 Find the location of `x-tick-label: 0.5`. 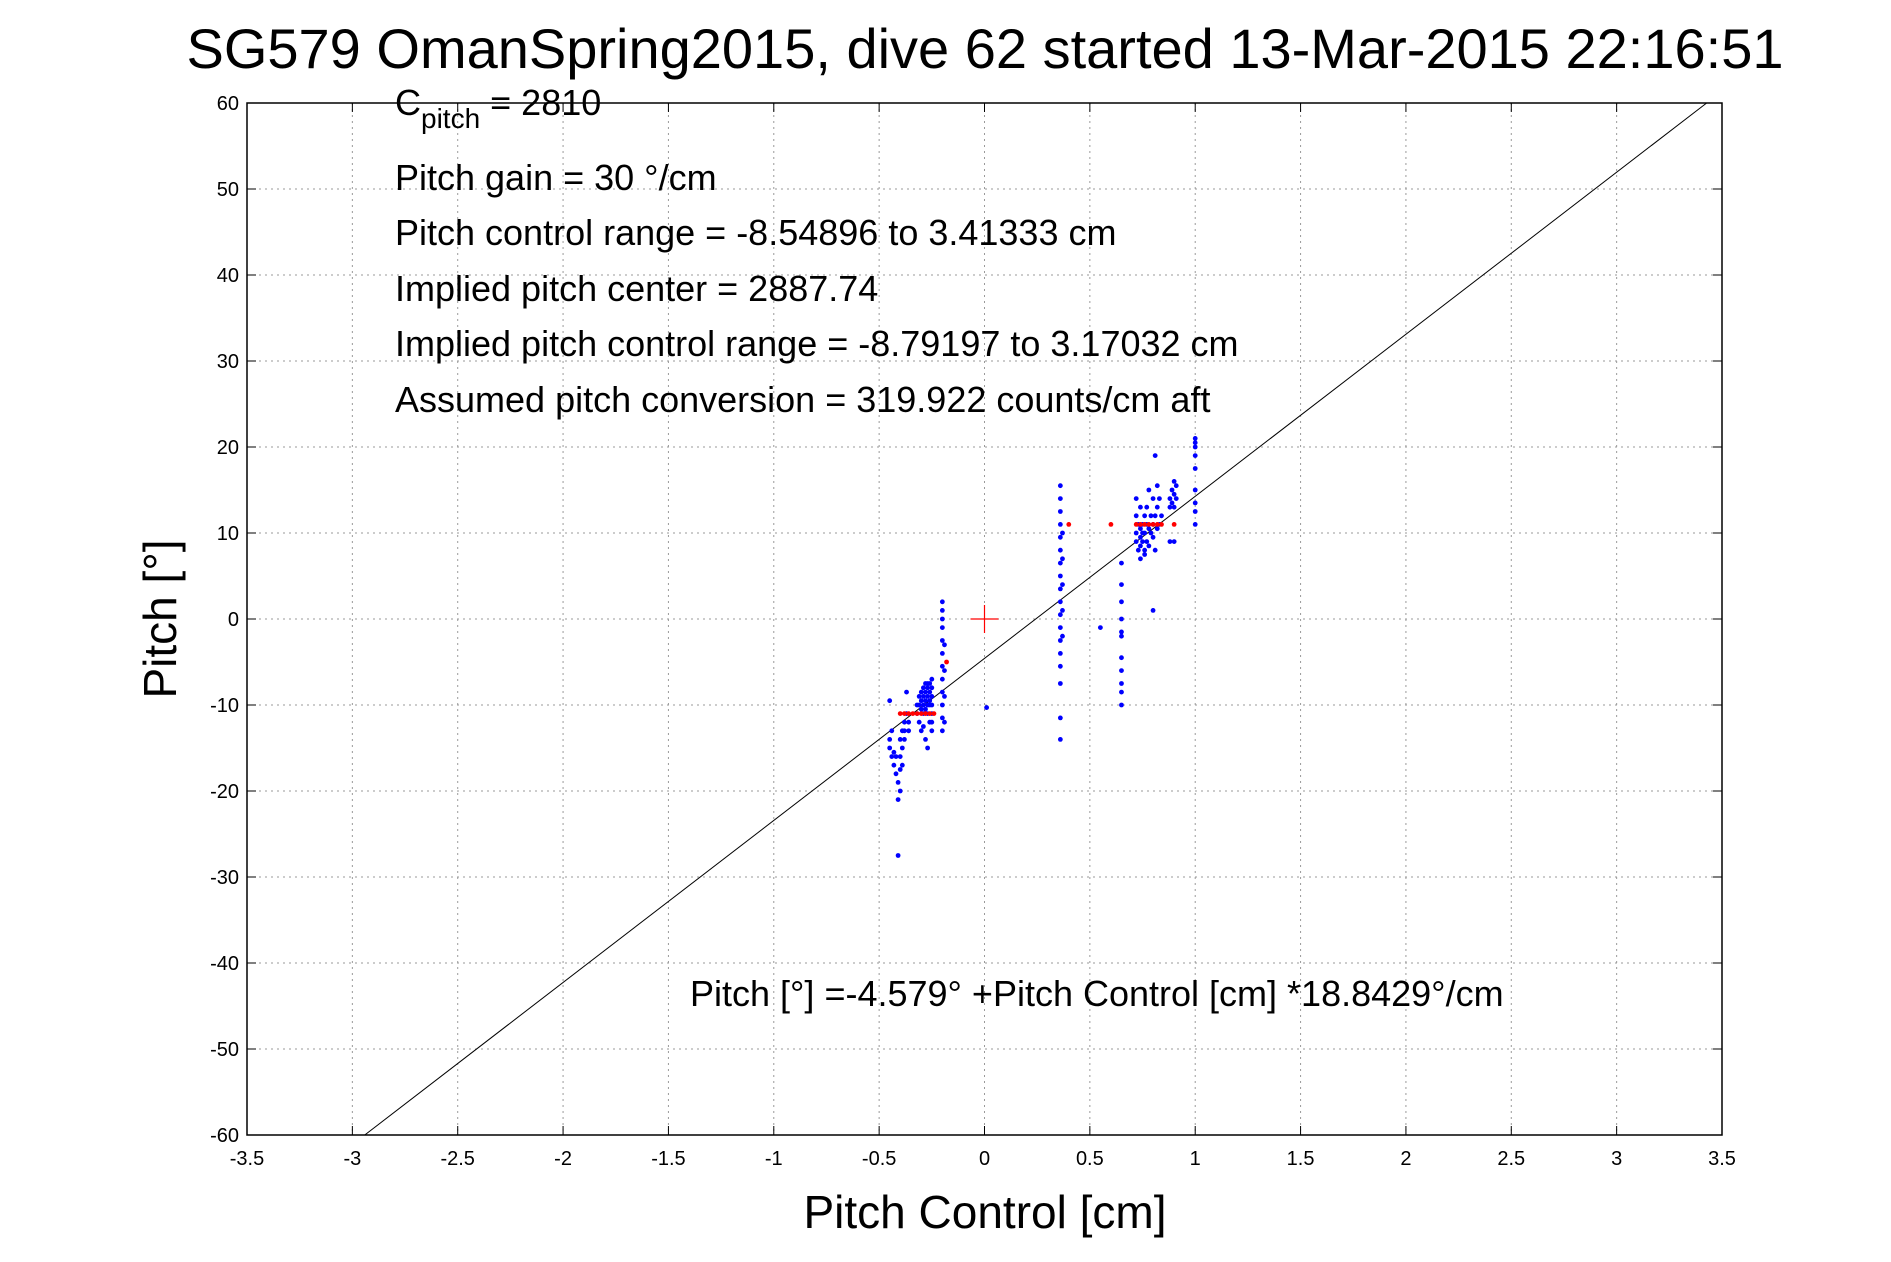

x-tick-label: 0.5 is located at coordinates (1090, 1159).